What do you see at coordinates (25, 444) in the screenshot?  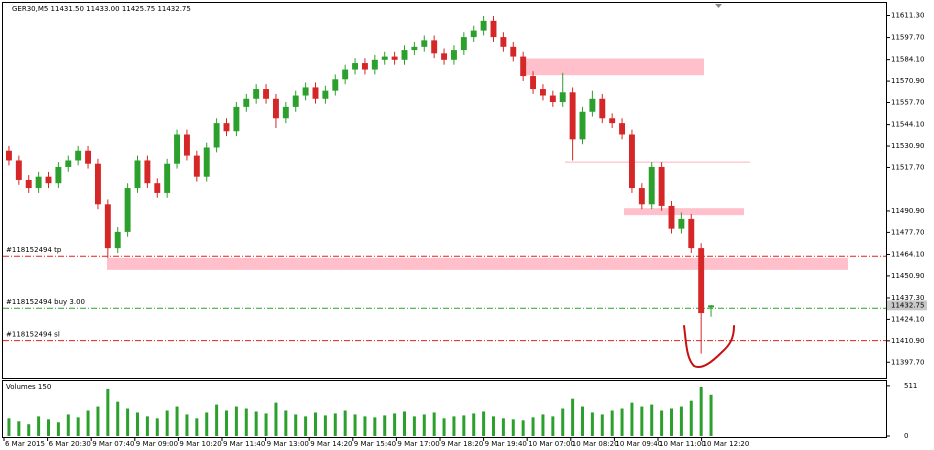 I see `x-tick-label: 6 Mar 2015` at bounding box center [25, 444].